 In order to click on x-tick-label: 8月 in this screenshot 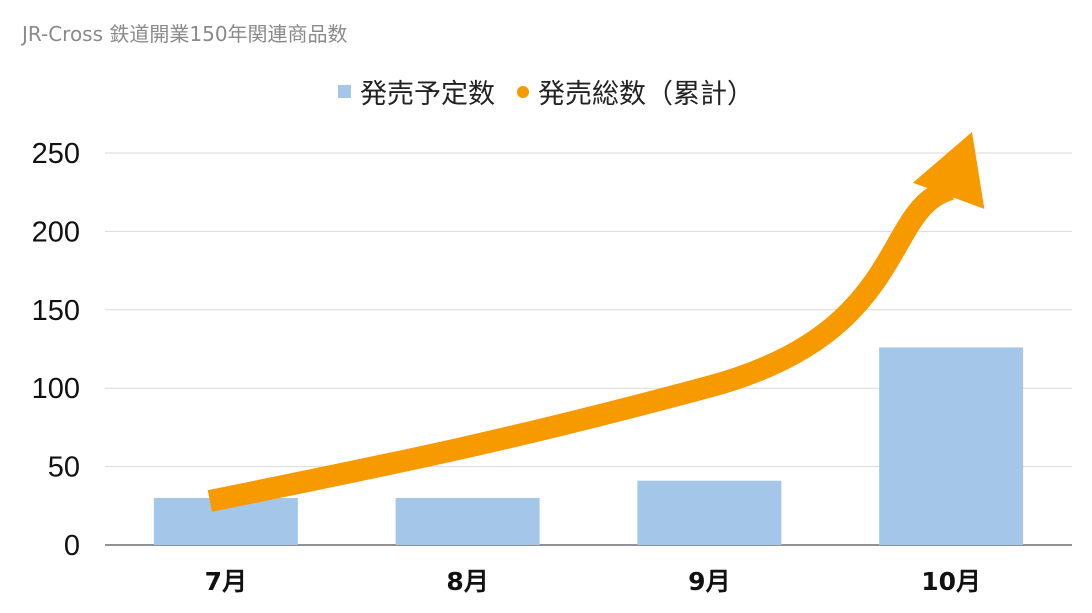, I will do `click(467, 581)`.